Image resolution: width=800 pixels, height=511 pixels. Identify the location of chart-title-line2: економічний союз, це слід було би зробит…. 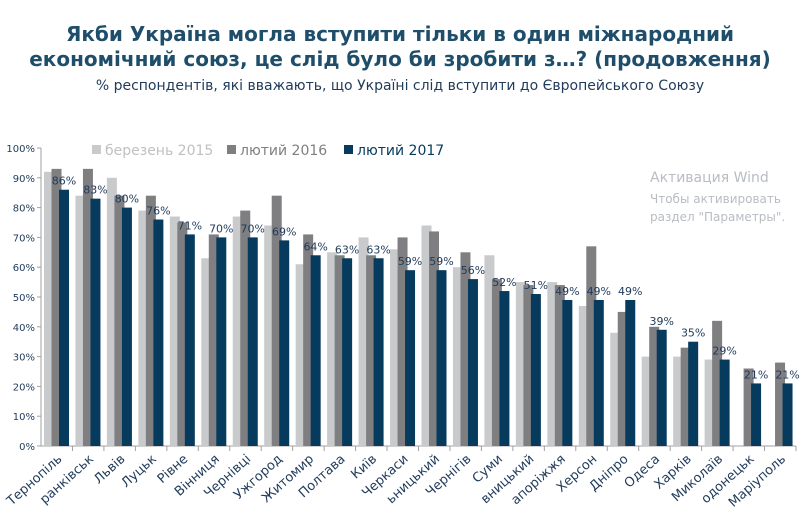
(400, 59).